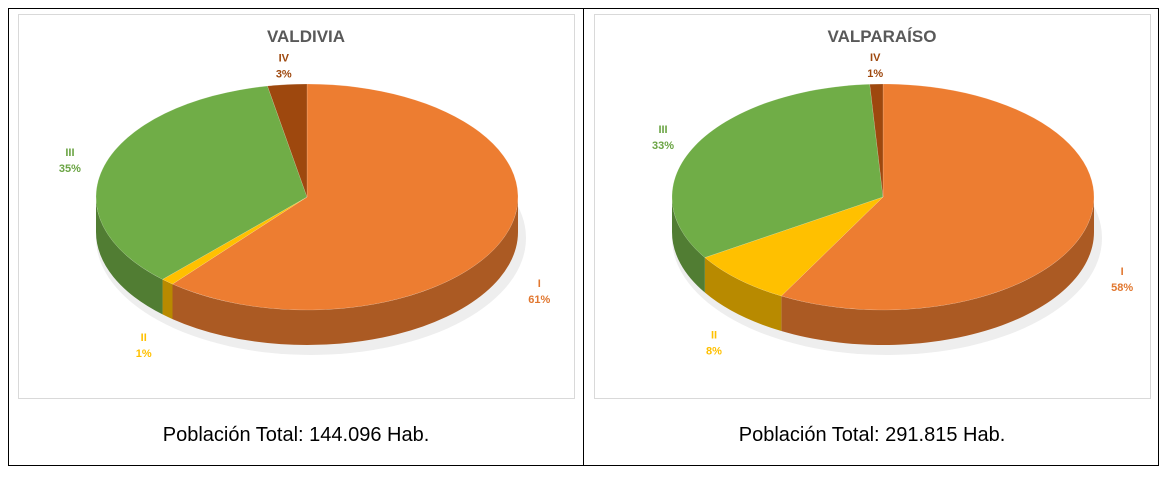  Describe the element at coordinates (714, 351) in the screenshot. I see `data-label: 8%` at that location.